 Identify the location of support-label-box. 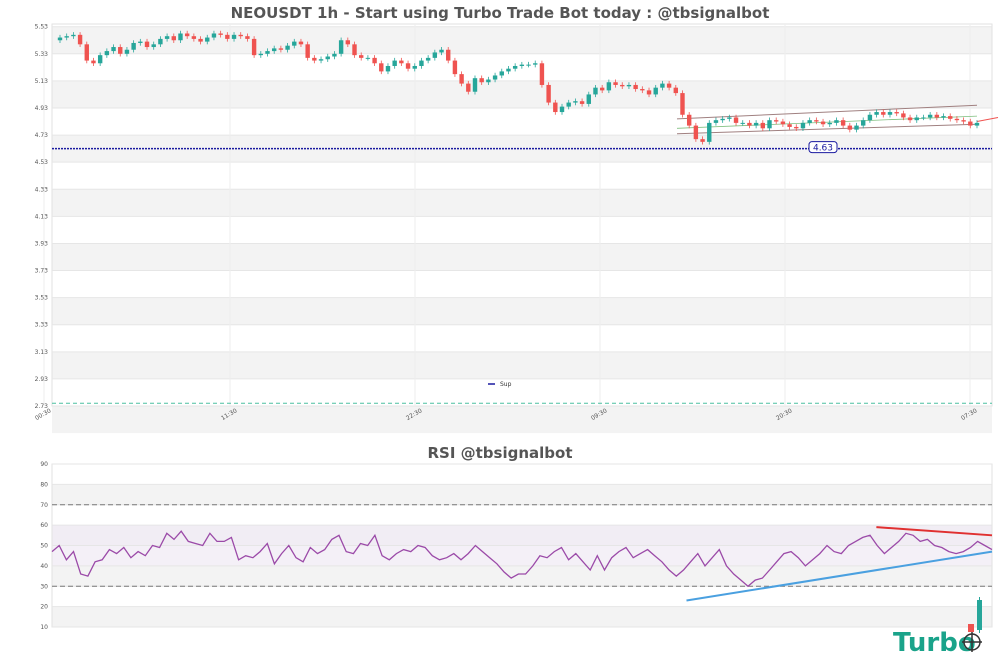
(823, 147).